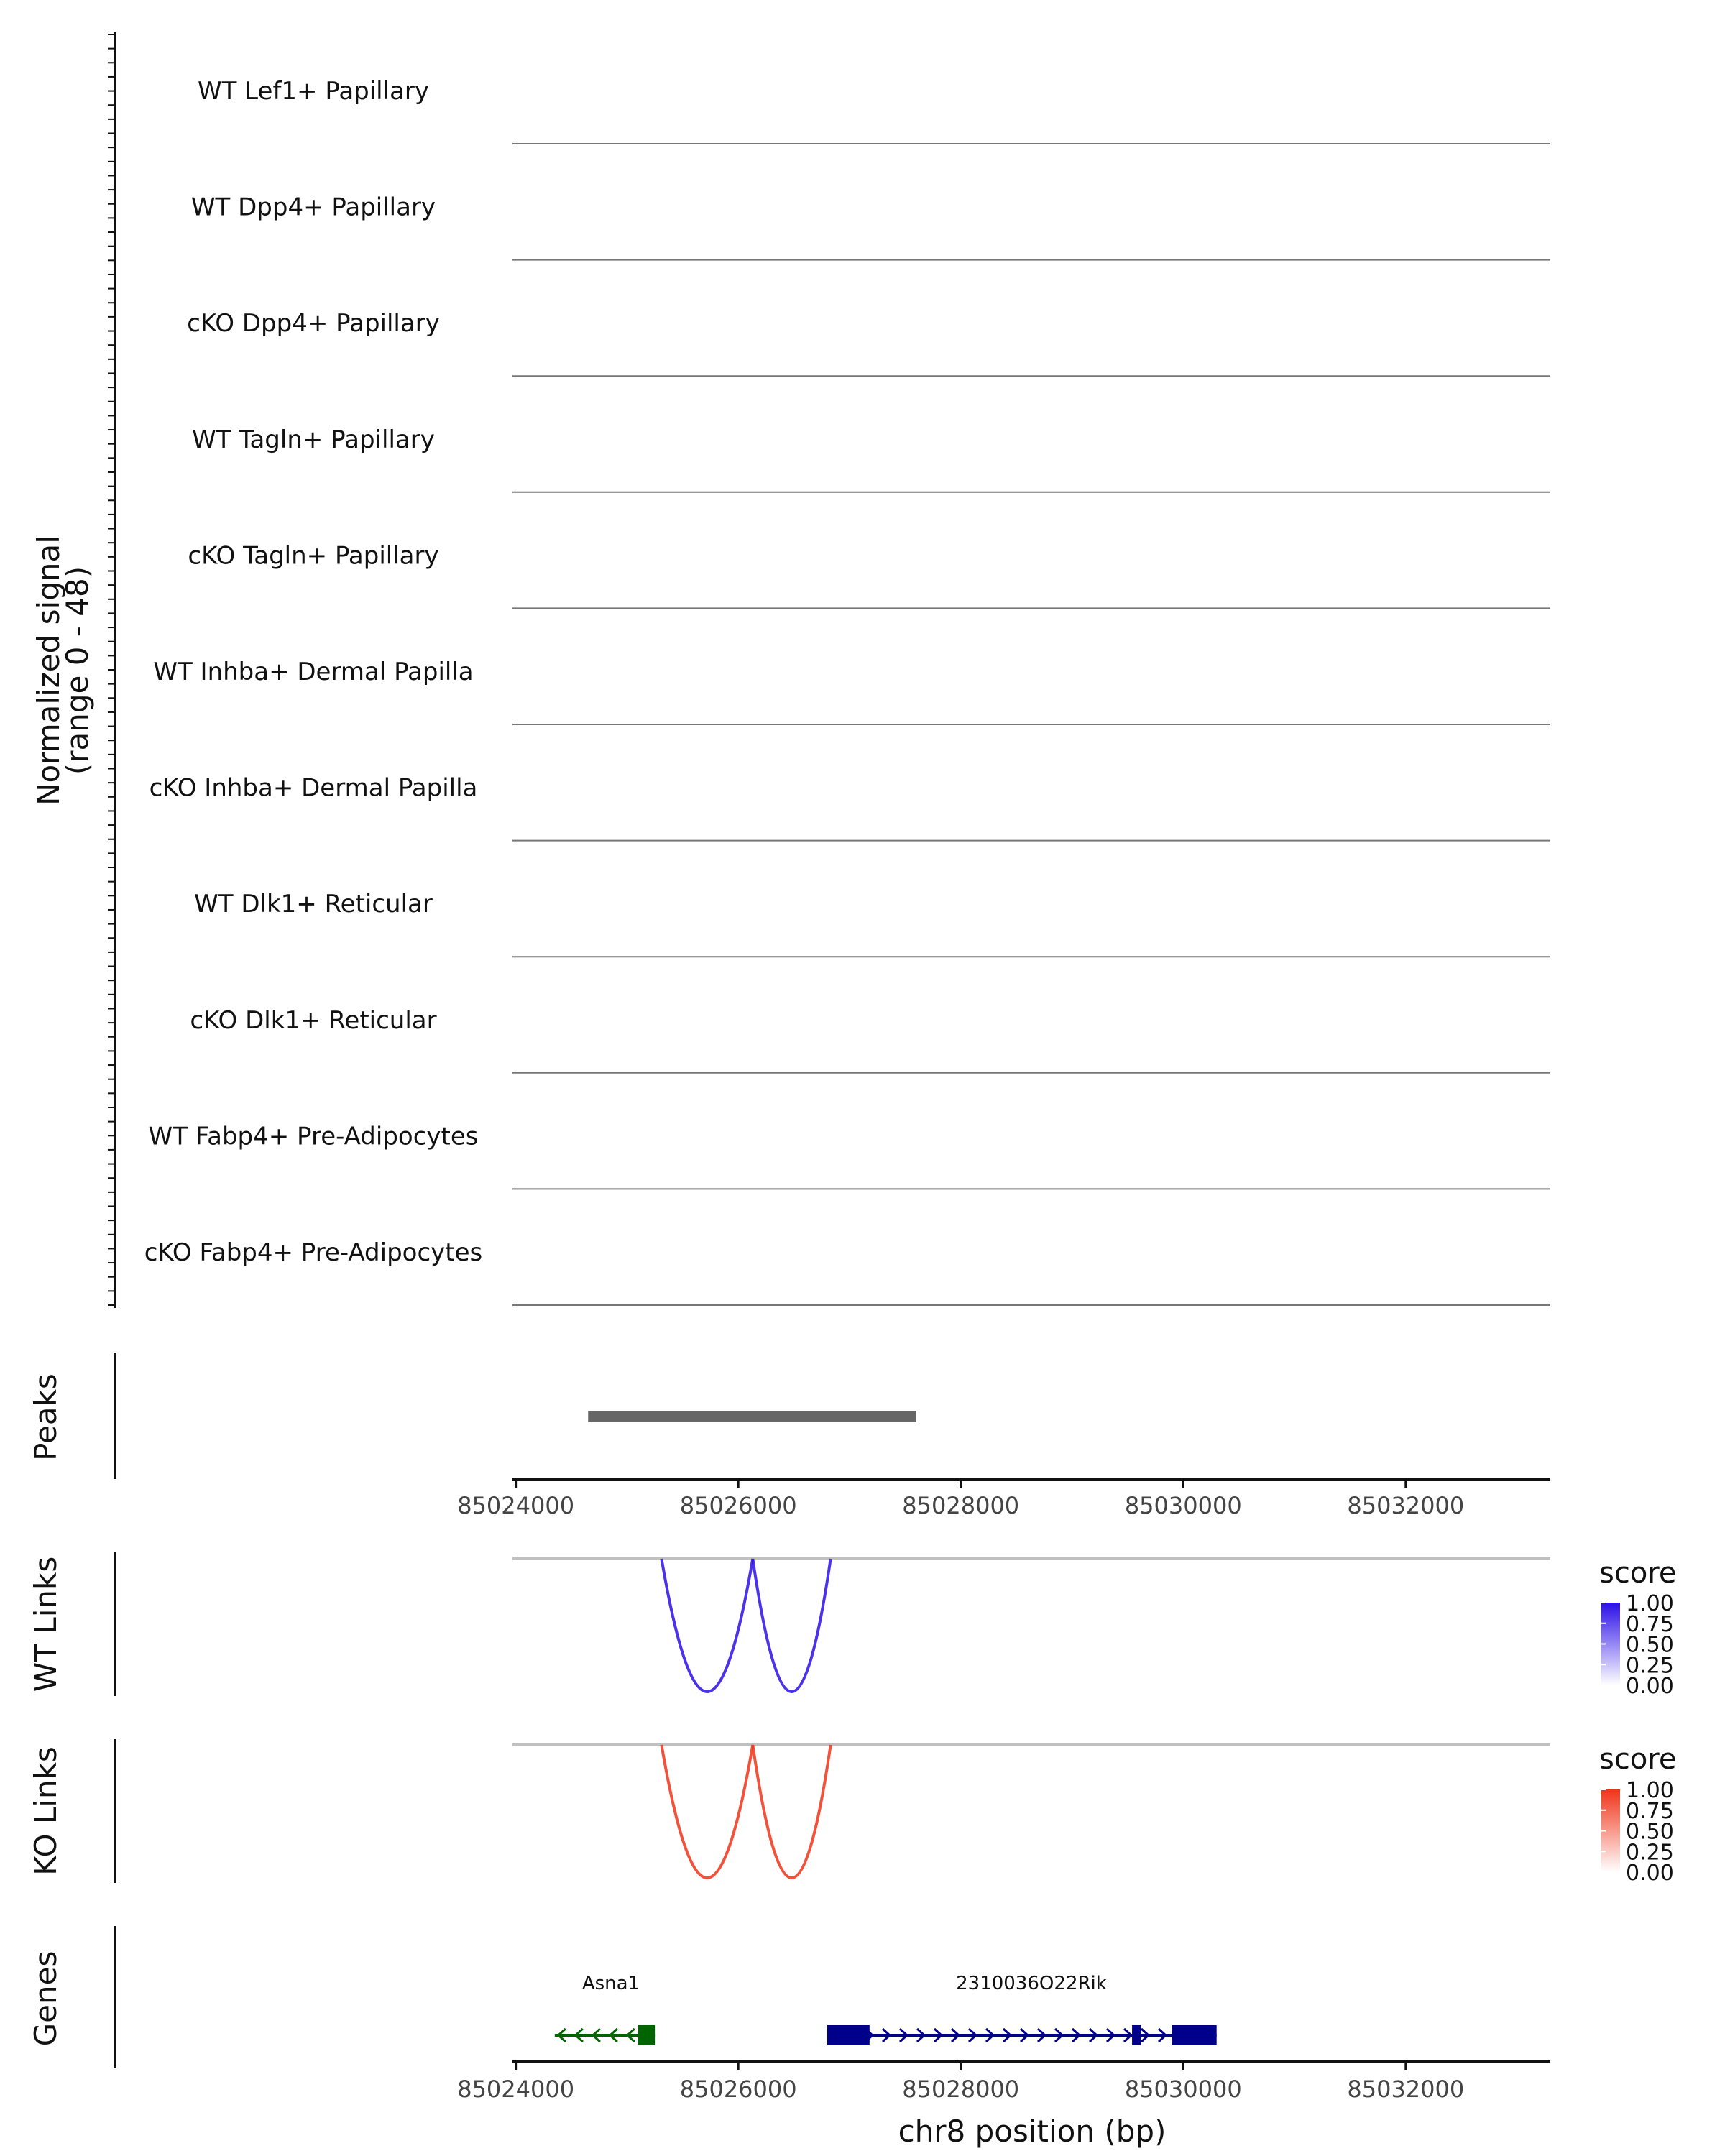 Image resolution: width=1725 pixels, height=2156 pixels. I want to click on coverage-y-axis-title-line1: Normalized signal, so click(48, 670).